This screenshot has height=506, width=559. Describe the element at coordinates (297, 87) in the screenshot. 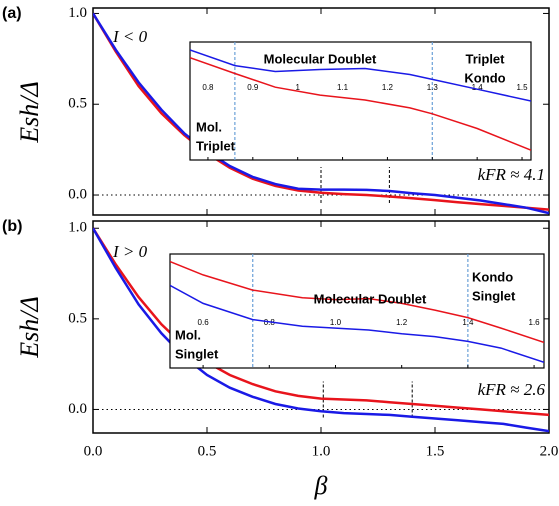

I see `inset-x-tick-label: 1` at that location.